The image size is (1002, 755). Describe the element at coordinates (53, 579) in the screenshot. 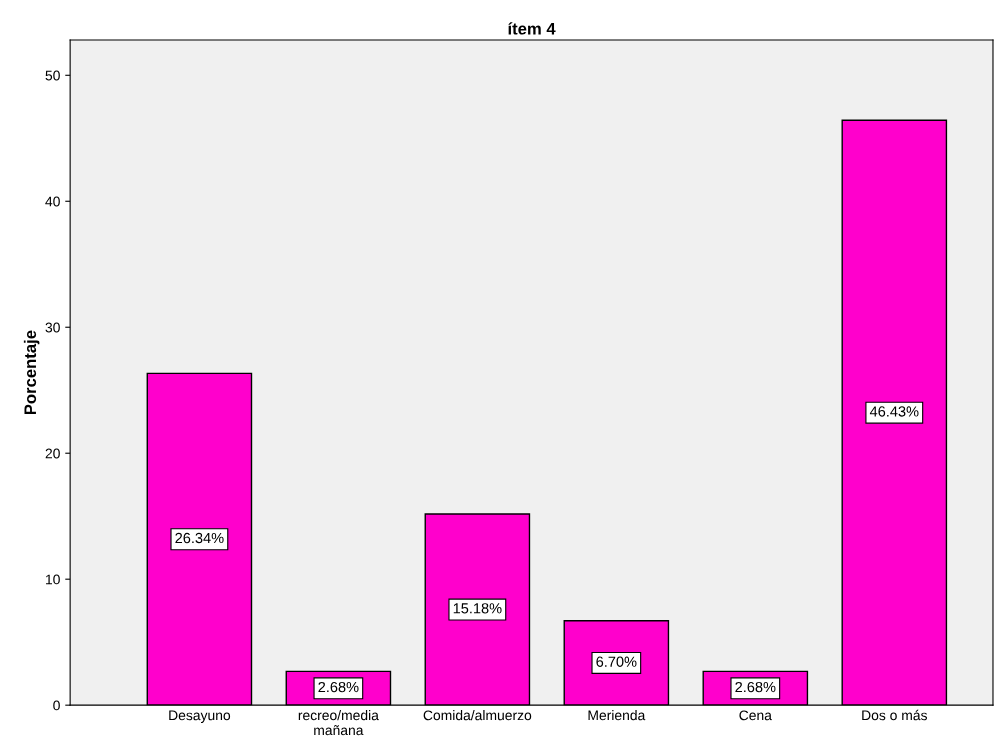

I see `y-tick-label: 10` at that location.